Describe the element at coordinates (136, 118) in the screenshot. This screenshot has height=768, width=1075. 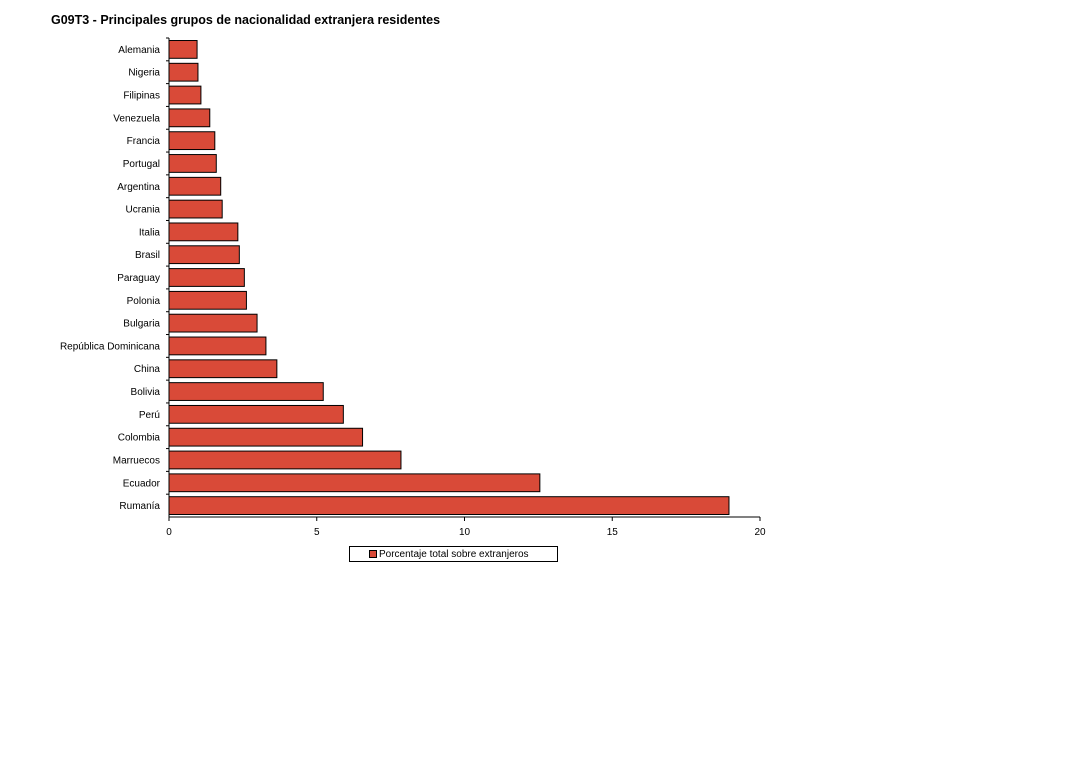
I see `category-label: Venezuela` at that location.